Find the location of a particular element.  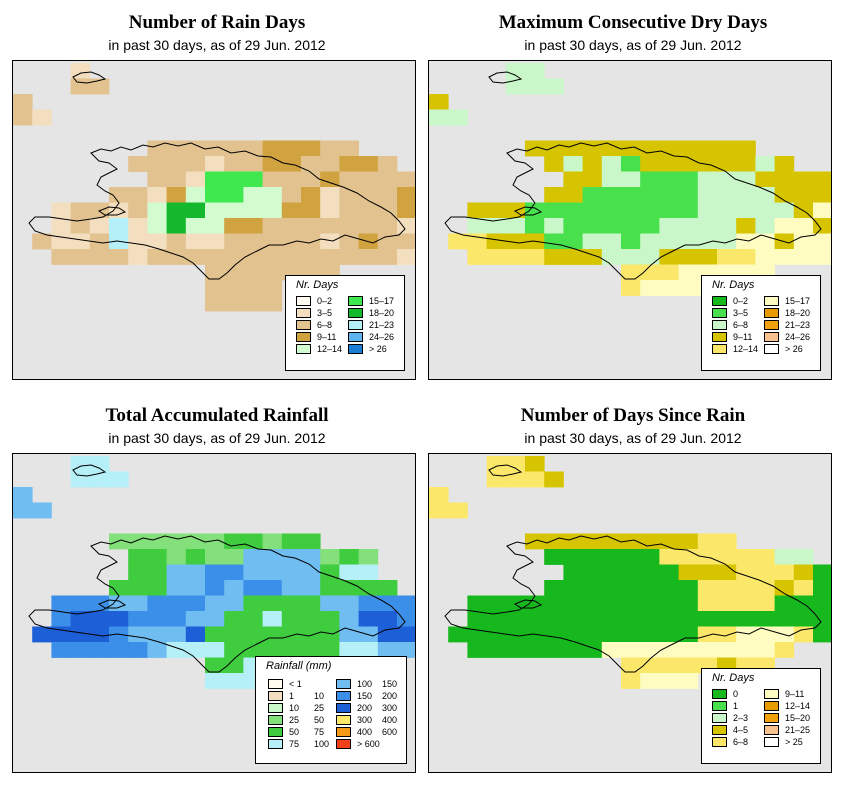

gonave-outline is located at coordinates (112, 604).